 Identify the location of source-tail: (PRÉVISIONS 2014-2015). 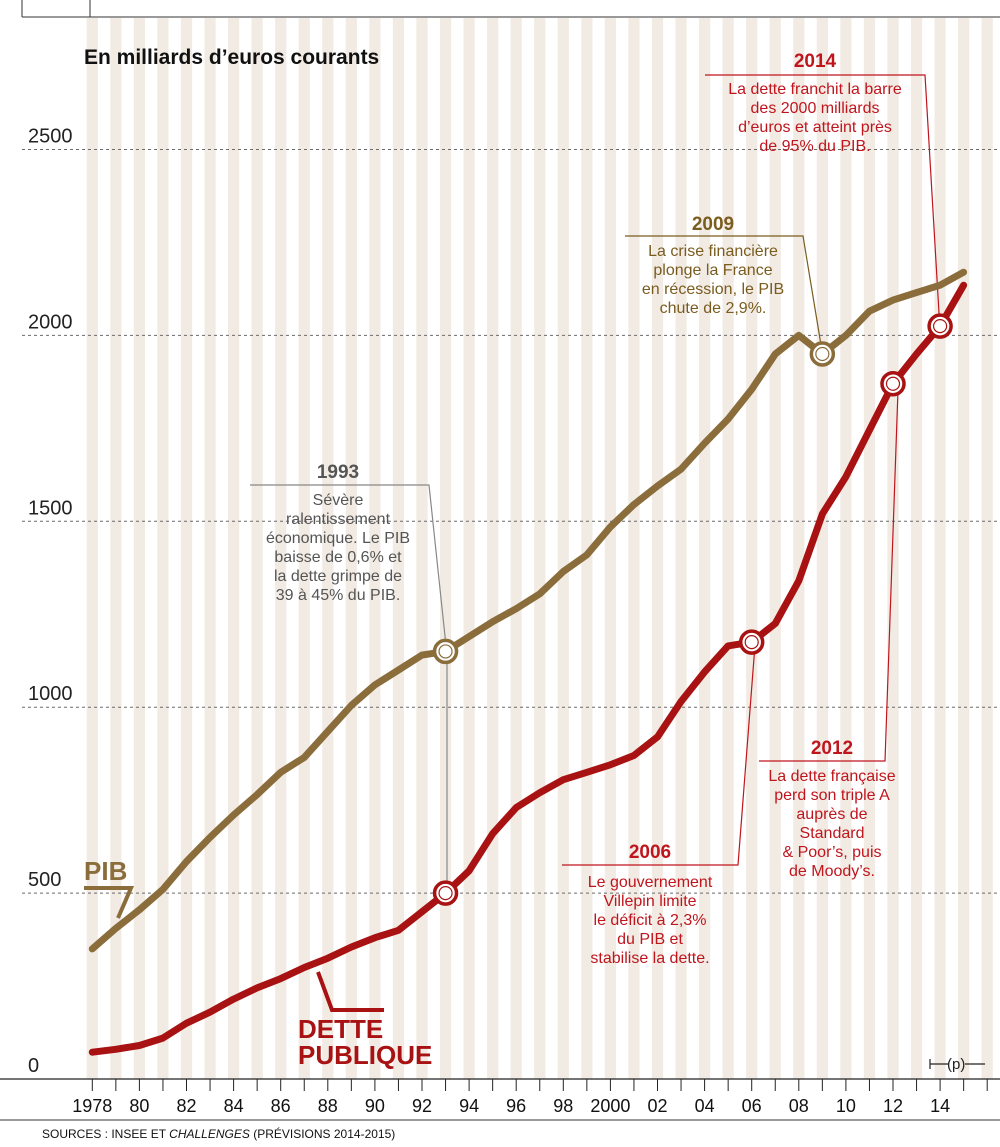
(324, 1133).